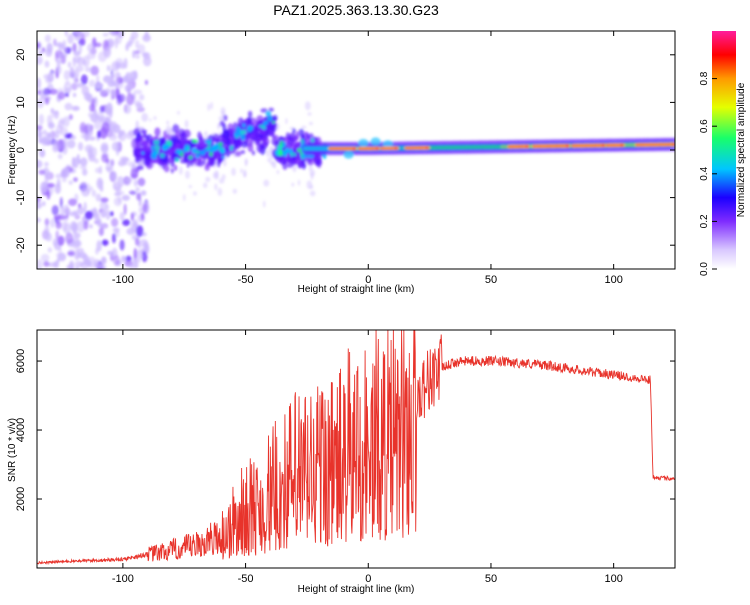 The width and height of the screenshot is (750, 605). I want to click on spectrogram-xtick-label: 0, so click(368, 280).